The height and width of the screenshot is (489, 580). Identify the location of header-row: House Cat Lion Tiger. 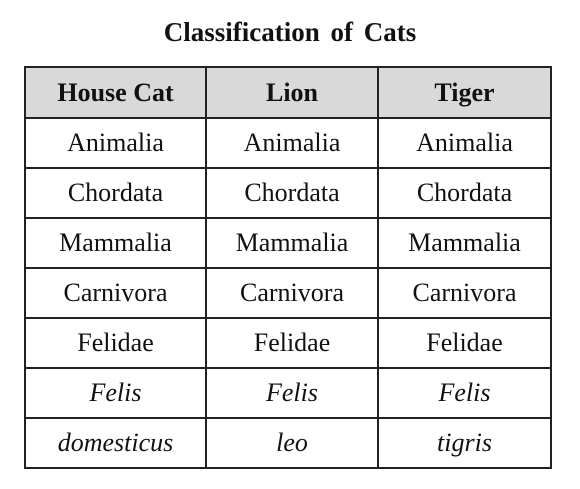
(288, 92).